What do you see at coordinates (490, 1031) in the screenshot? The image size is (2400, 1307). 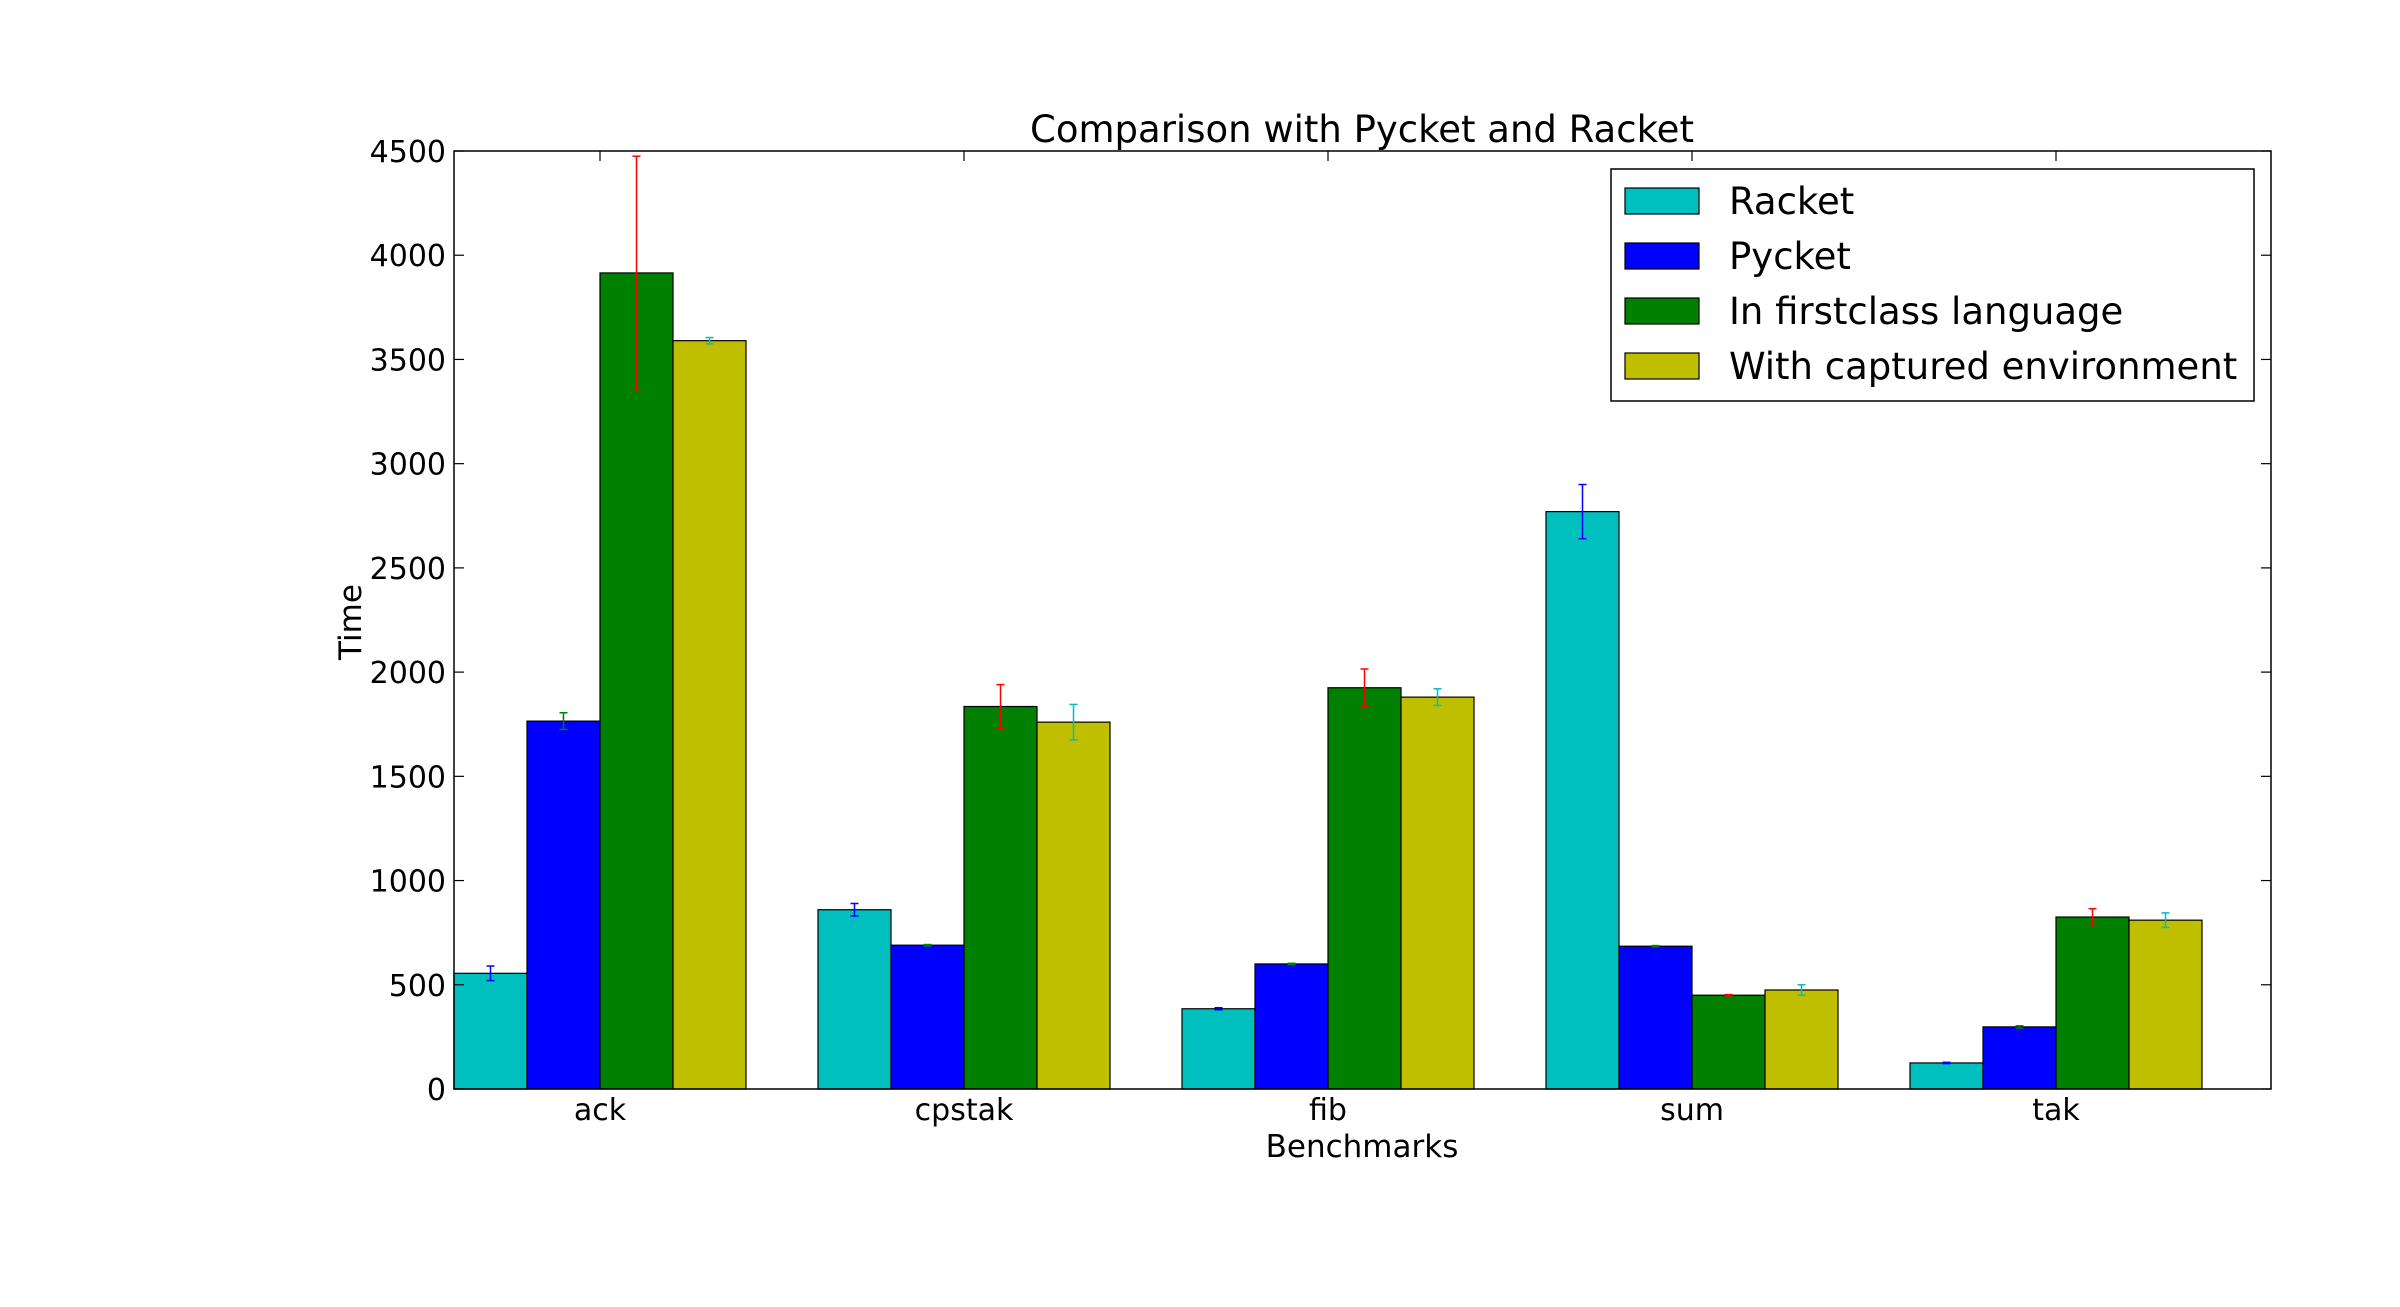 I see `bar-ack-racket` at bounding box center [490, 1031].